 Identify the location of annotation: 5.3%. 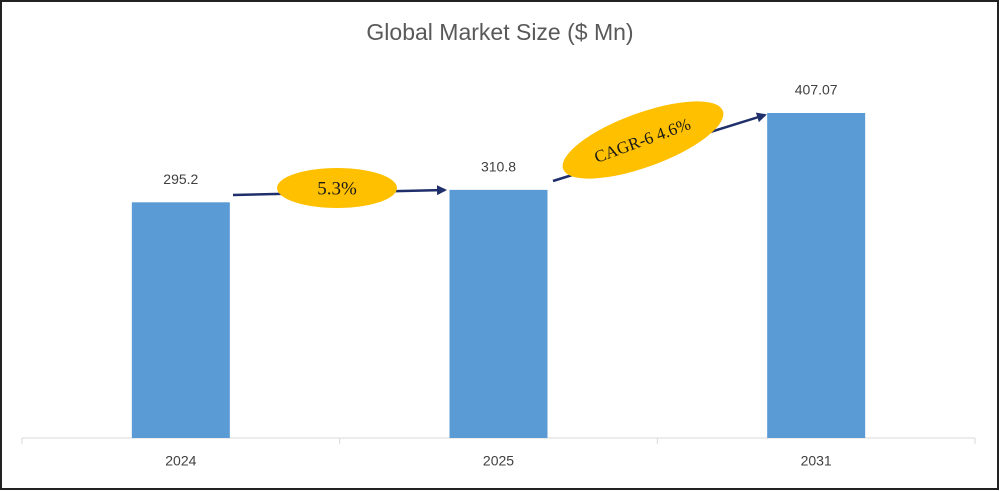
(337, 188).